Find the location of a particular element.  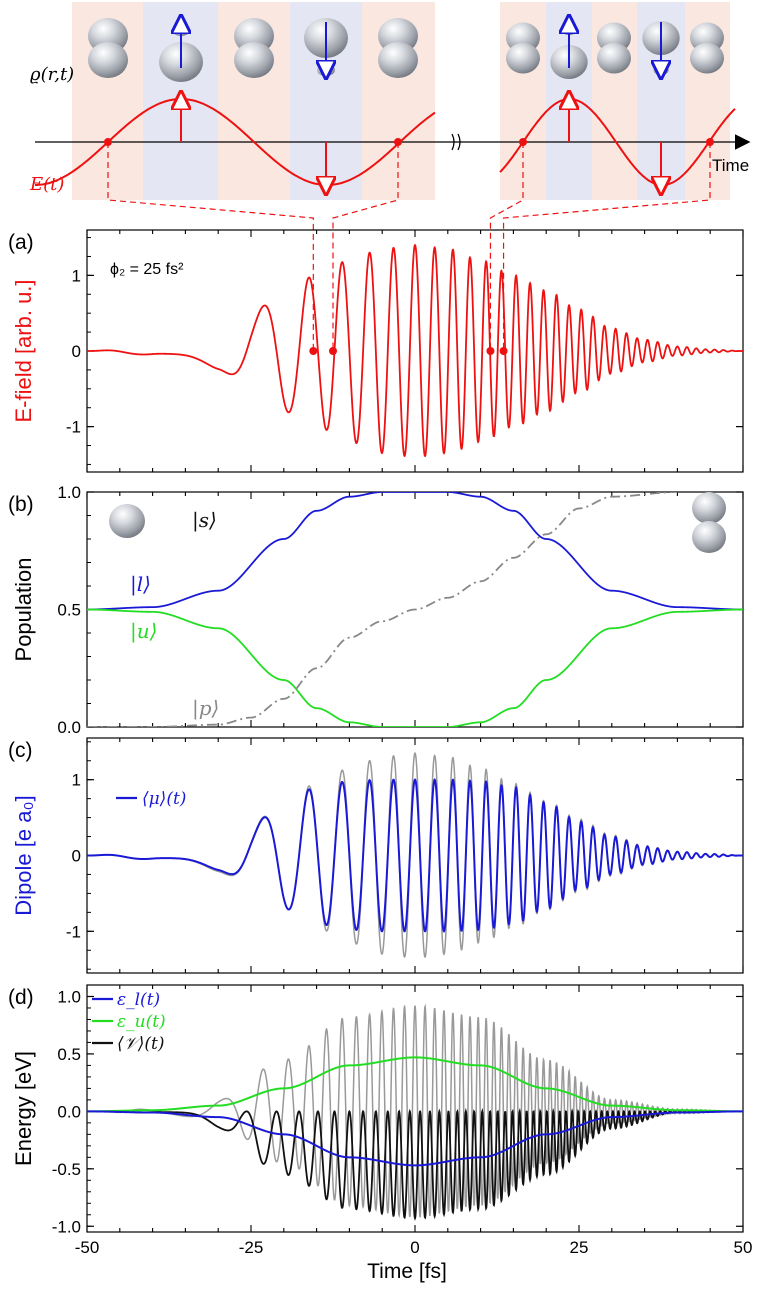

series-v is located at coordinates (415, 1164).